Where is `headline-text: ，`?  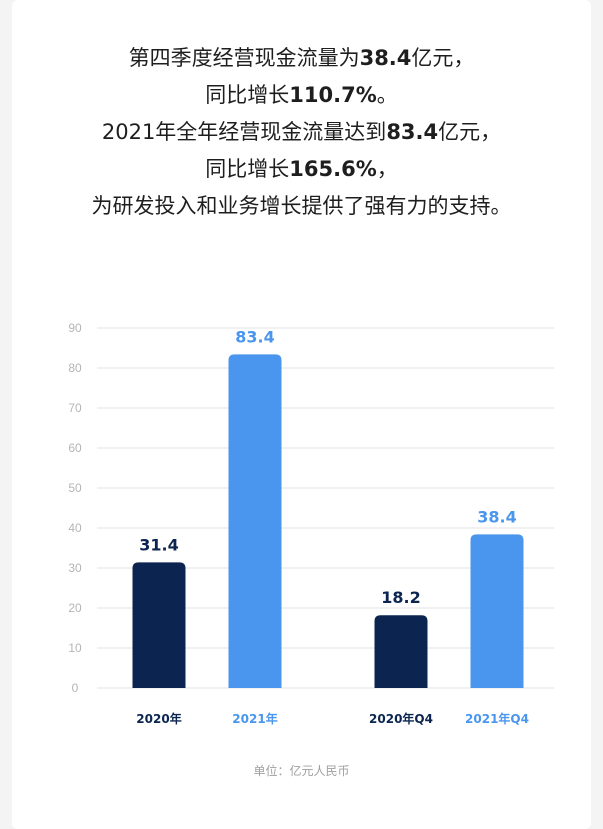 headline-text: ， is located at coordinates (387, 169).